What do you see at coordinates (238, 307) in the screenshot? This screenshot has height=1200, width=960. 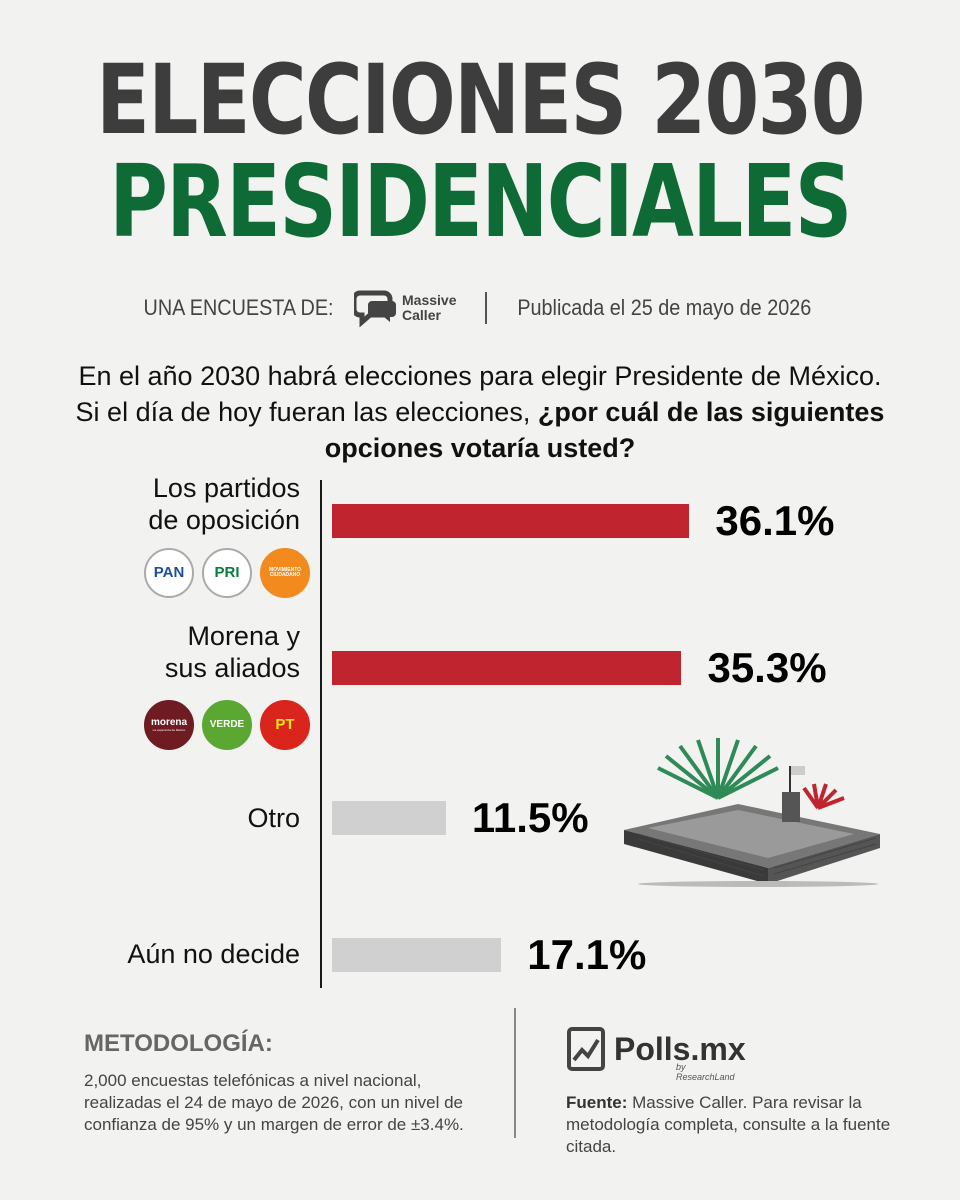 I see `byline-label: UNA ENCUESTA DE:` at bounding box center [238, 307].